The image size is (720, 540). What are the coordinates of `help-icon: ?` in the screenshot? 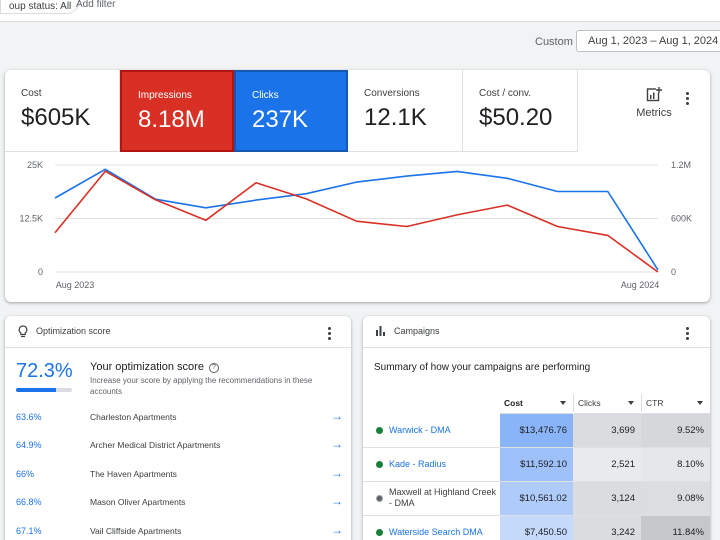 It's located at (213, 368).